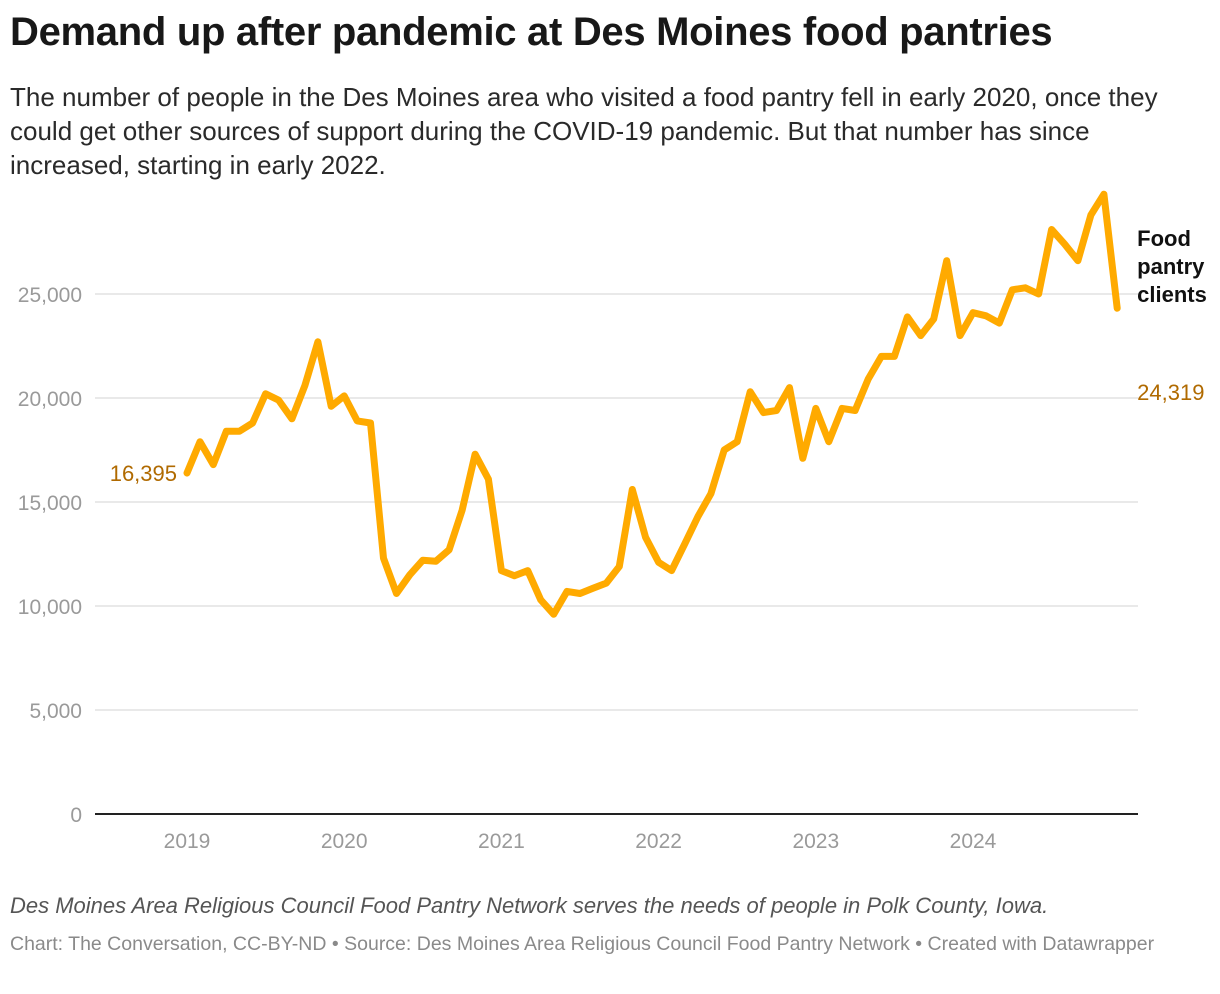 This screenshot has width=1220, height=994. Describe the element at coordinates (658, 841) in the screenshot. I see `x-tick-label: 2022` at that location.